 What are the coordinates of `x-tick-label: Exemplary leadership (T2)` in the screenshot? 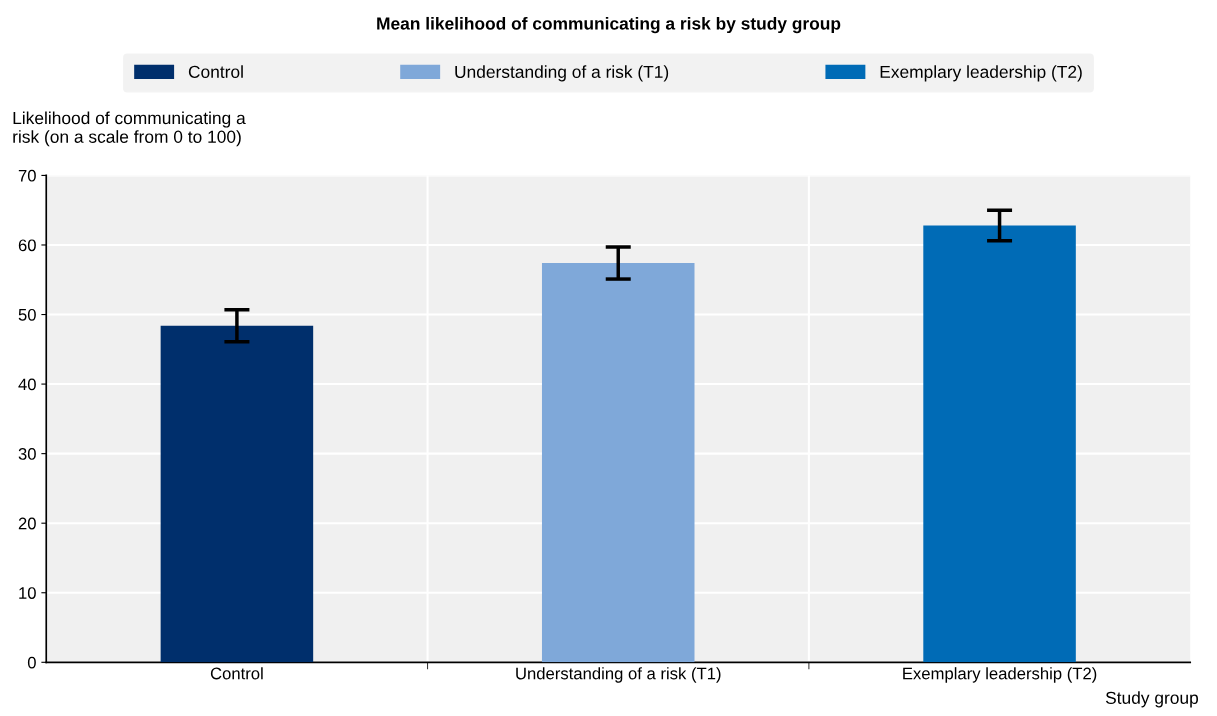 It's located at (1000, 675).